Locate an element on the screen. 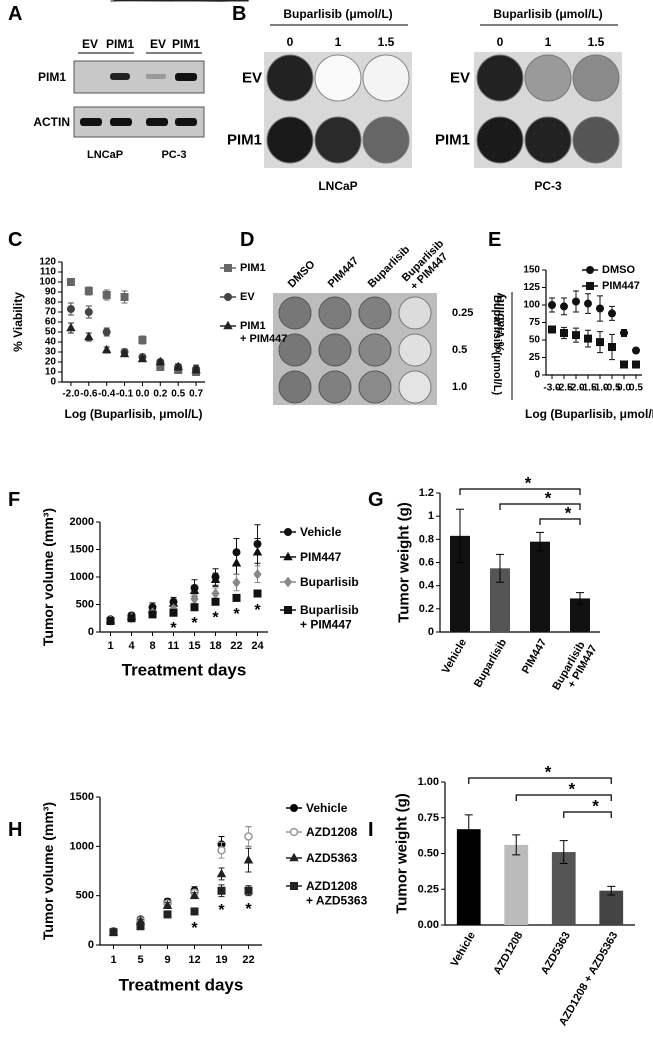  y-tick-label: 1500 is located at coordinates (82, 550).